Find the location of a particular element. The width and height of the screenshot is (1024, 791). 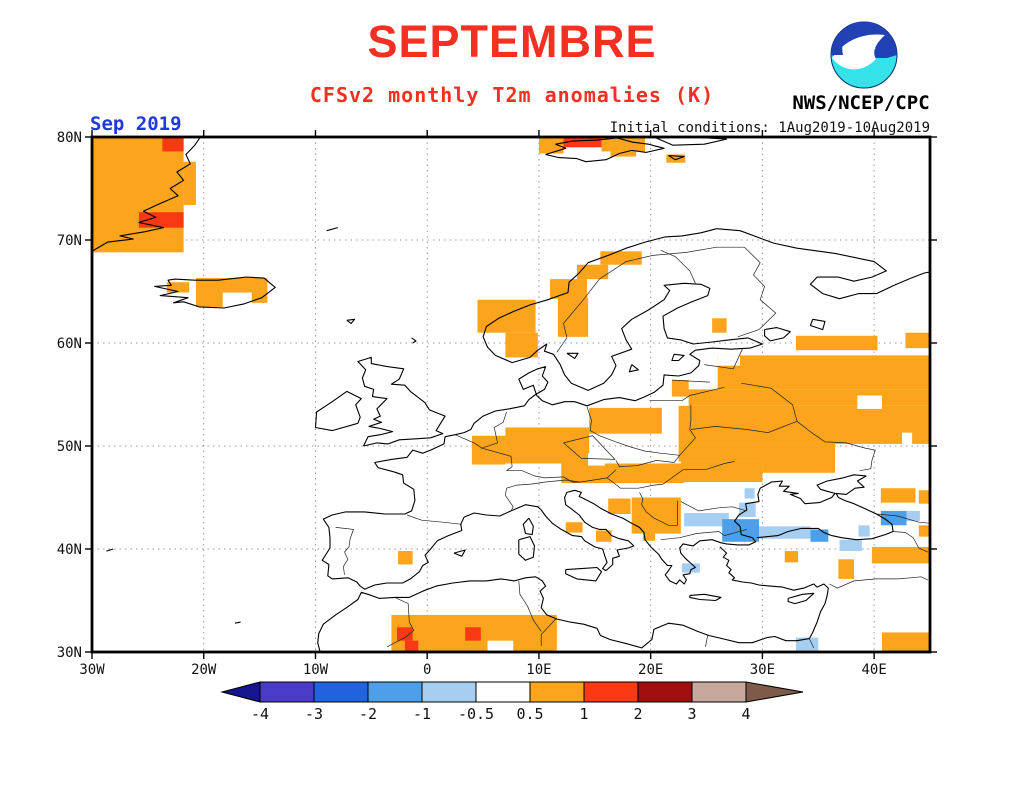

lat-tick-label: 50N is located at coordinates (69, 447).